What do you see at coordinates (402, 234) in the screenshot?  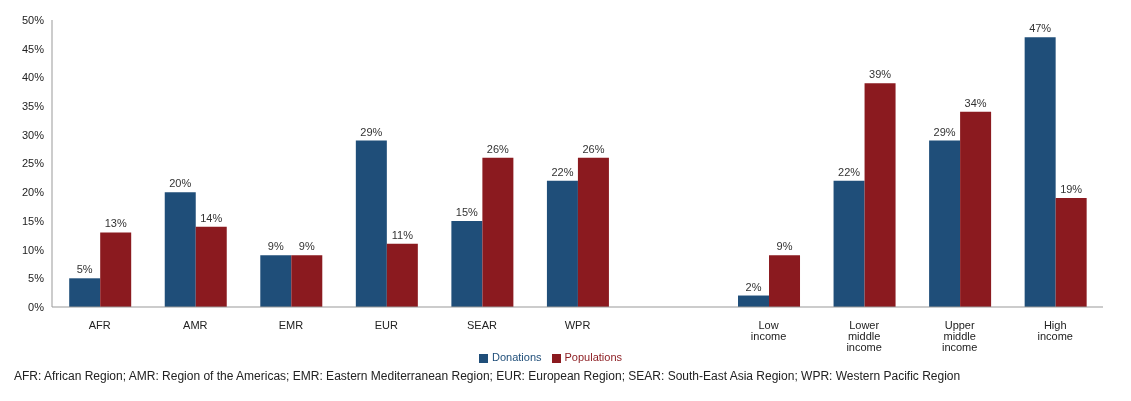 I see `data-label: 11%` at bounding box center [402, 234].